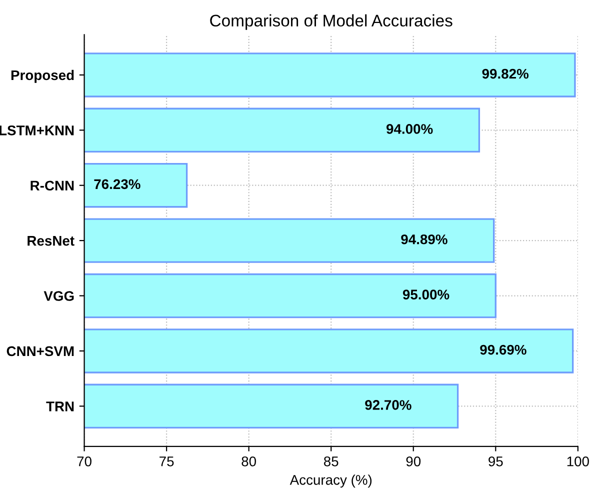 This screenshot has width=602, height=496. What do you see at coordinates (495, 461) in the screenshot?
I see `x-tick-label: 95` at bounding box center [495, 461].